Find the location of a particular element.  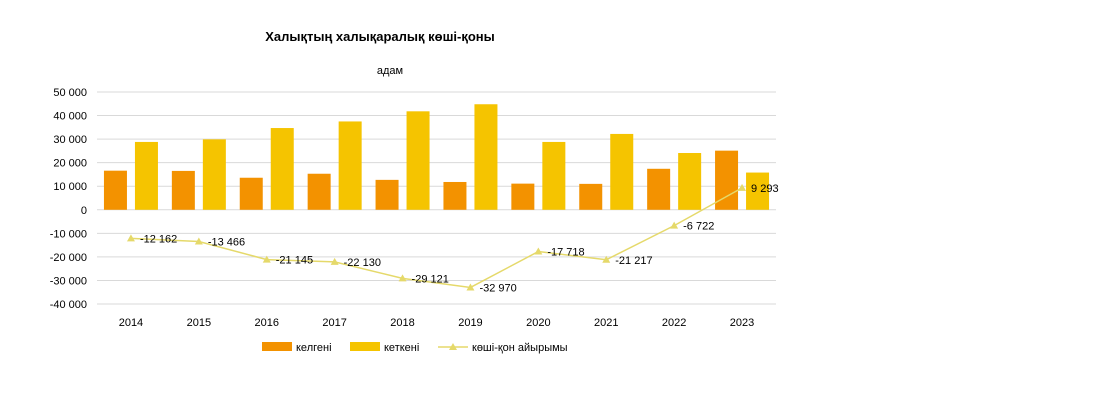

y-tick-label: 0 is located at coordinates (84, 211).